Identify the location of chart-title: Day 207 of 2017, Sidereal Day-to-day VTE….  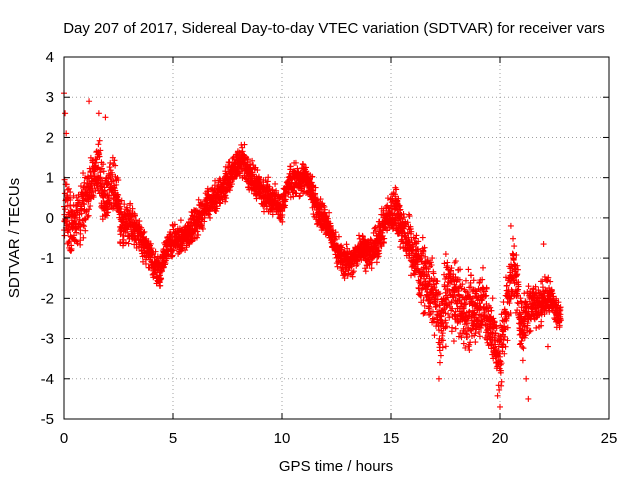
(334, 28).